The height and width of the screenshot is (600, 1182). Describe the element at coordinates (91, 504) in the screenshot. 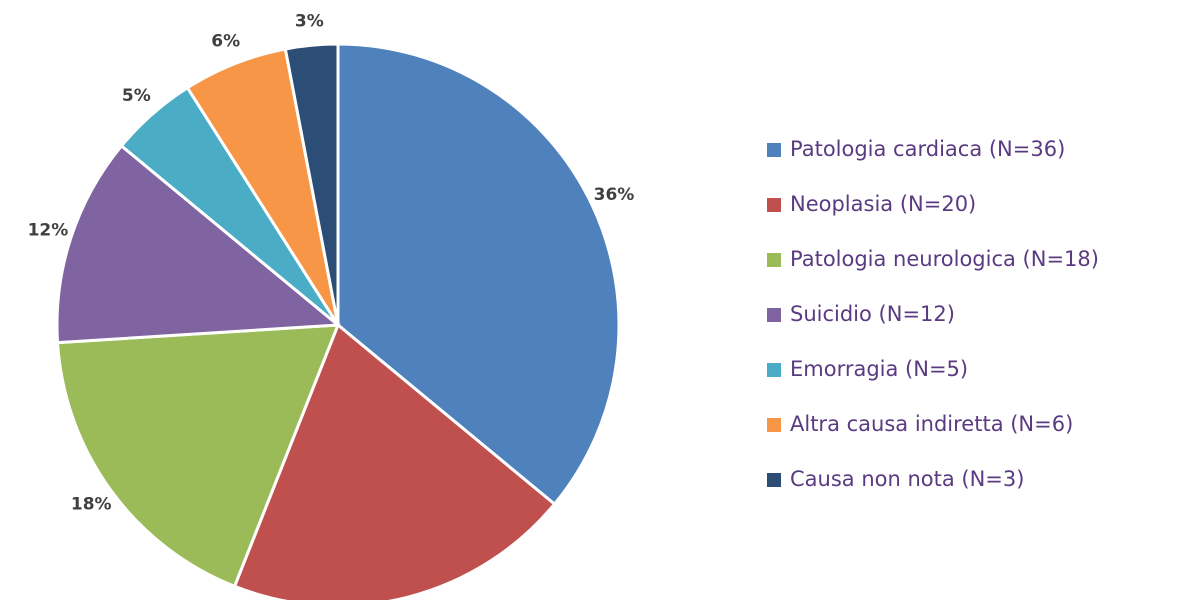

I see `data-label: 18%` at that location.